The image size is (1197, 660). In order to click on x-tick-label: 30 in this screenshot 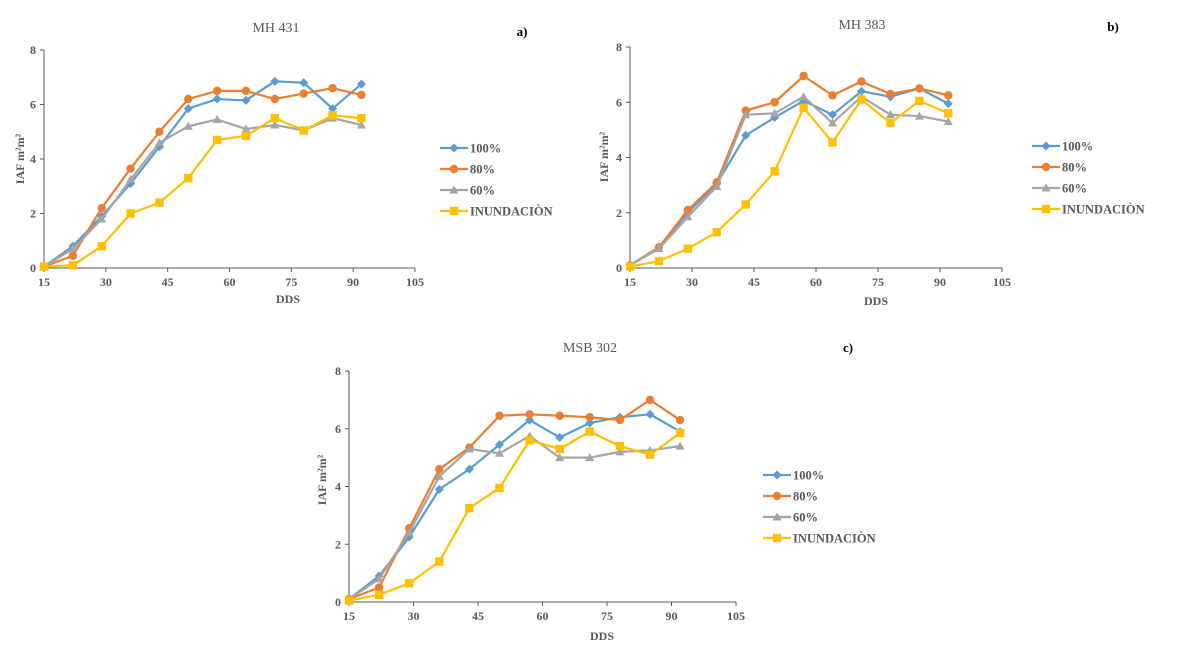, I will do `click(692, 282)`.